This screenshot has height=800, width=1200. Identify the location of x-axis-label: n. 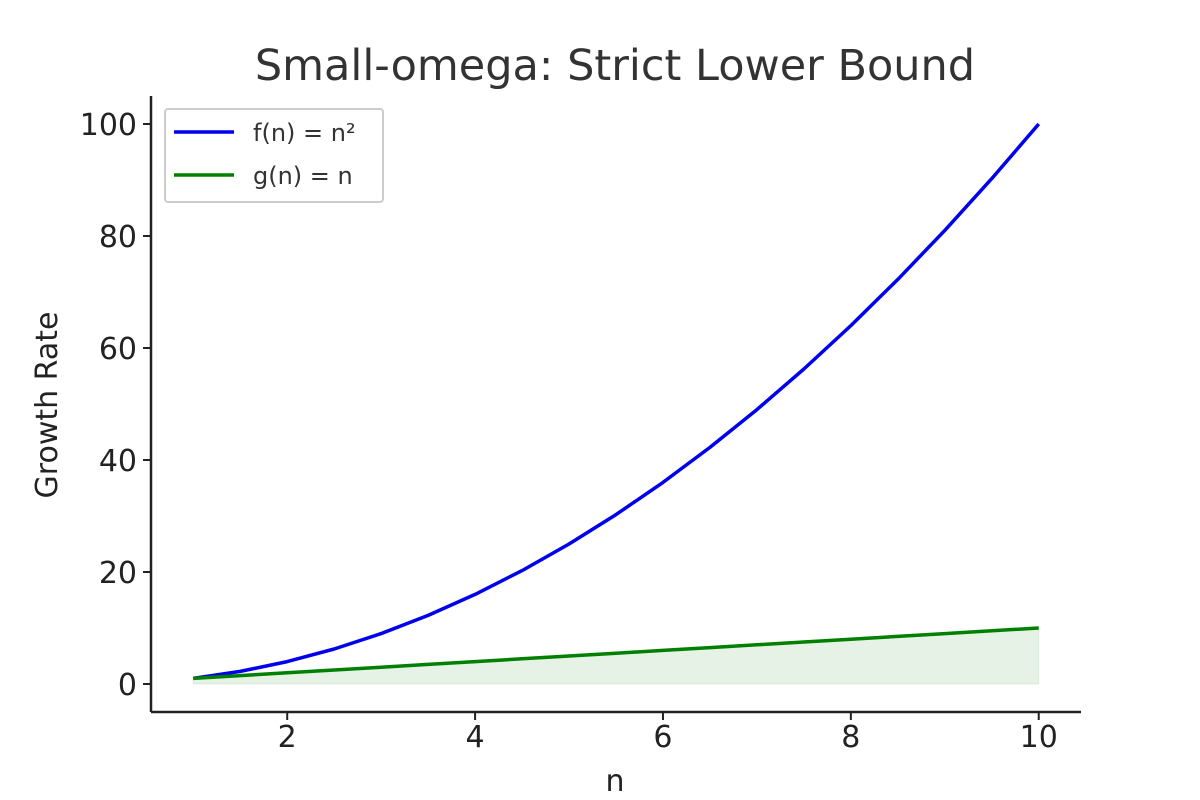
(614, 781).